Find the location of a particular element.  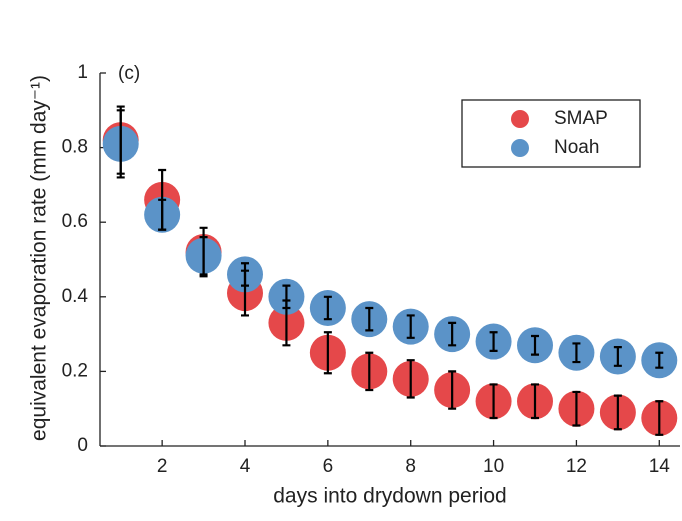

y-tick-label: 0 is located at coordinates (82, 445).